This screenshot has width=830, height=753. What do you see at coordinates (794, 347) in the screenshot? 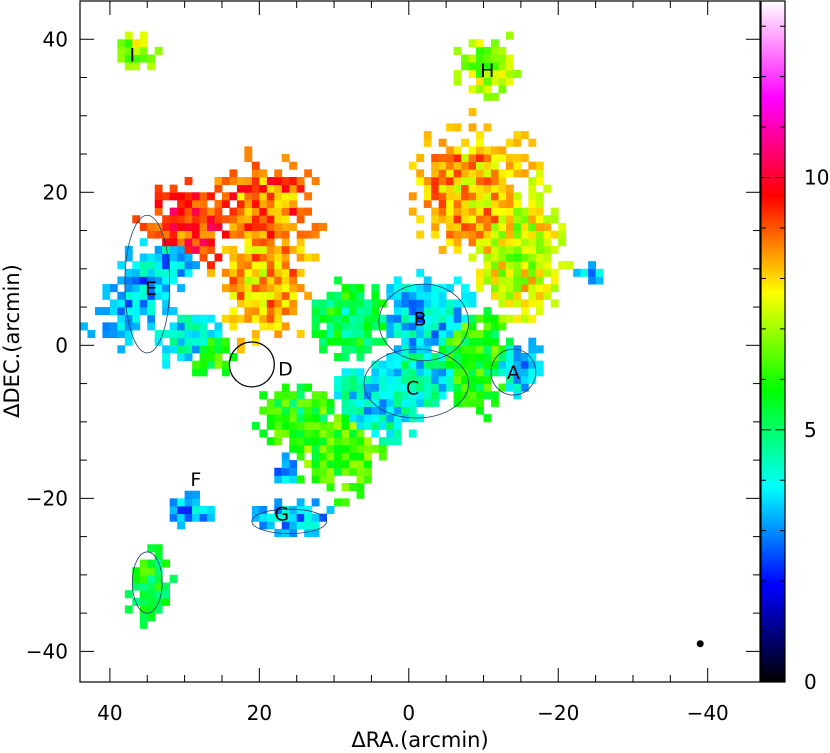
I see `colorbar: 0 5 10` at bounding box center [794, 347].